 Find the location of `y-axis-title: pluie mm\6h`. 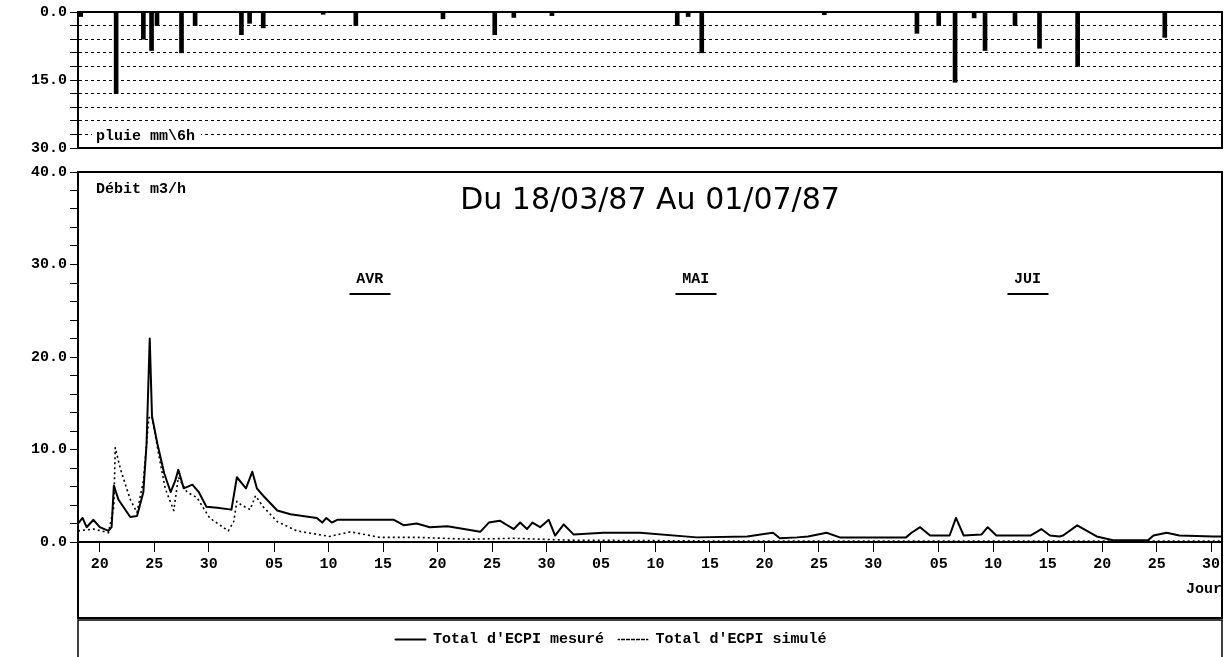

y-axis-title: pluie mm\6h is located at coordinates (146, 137).